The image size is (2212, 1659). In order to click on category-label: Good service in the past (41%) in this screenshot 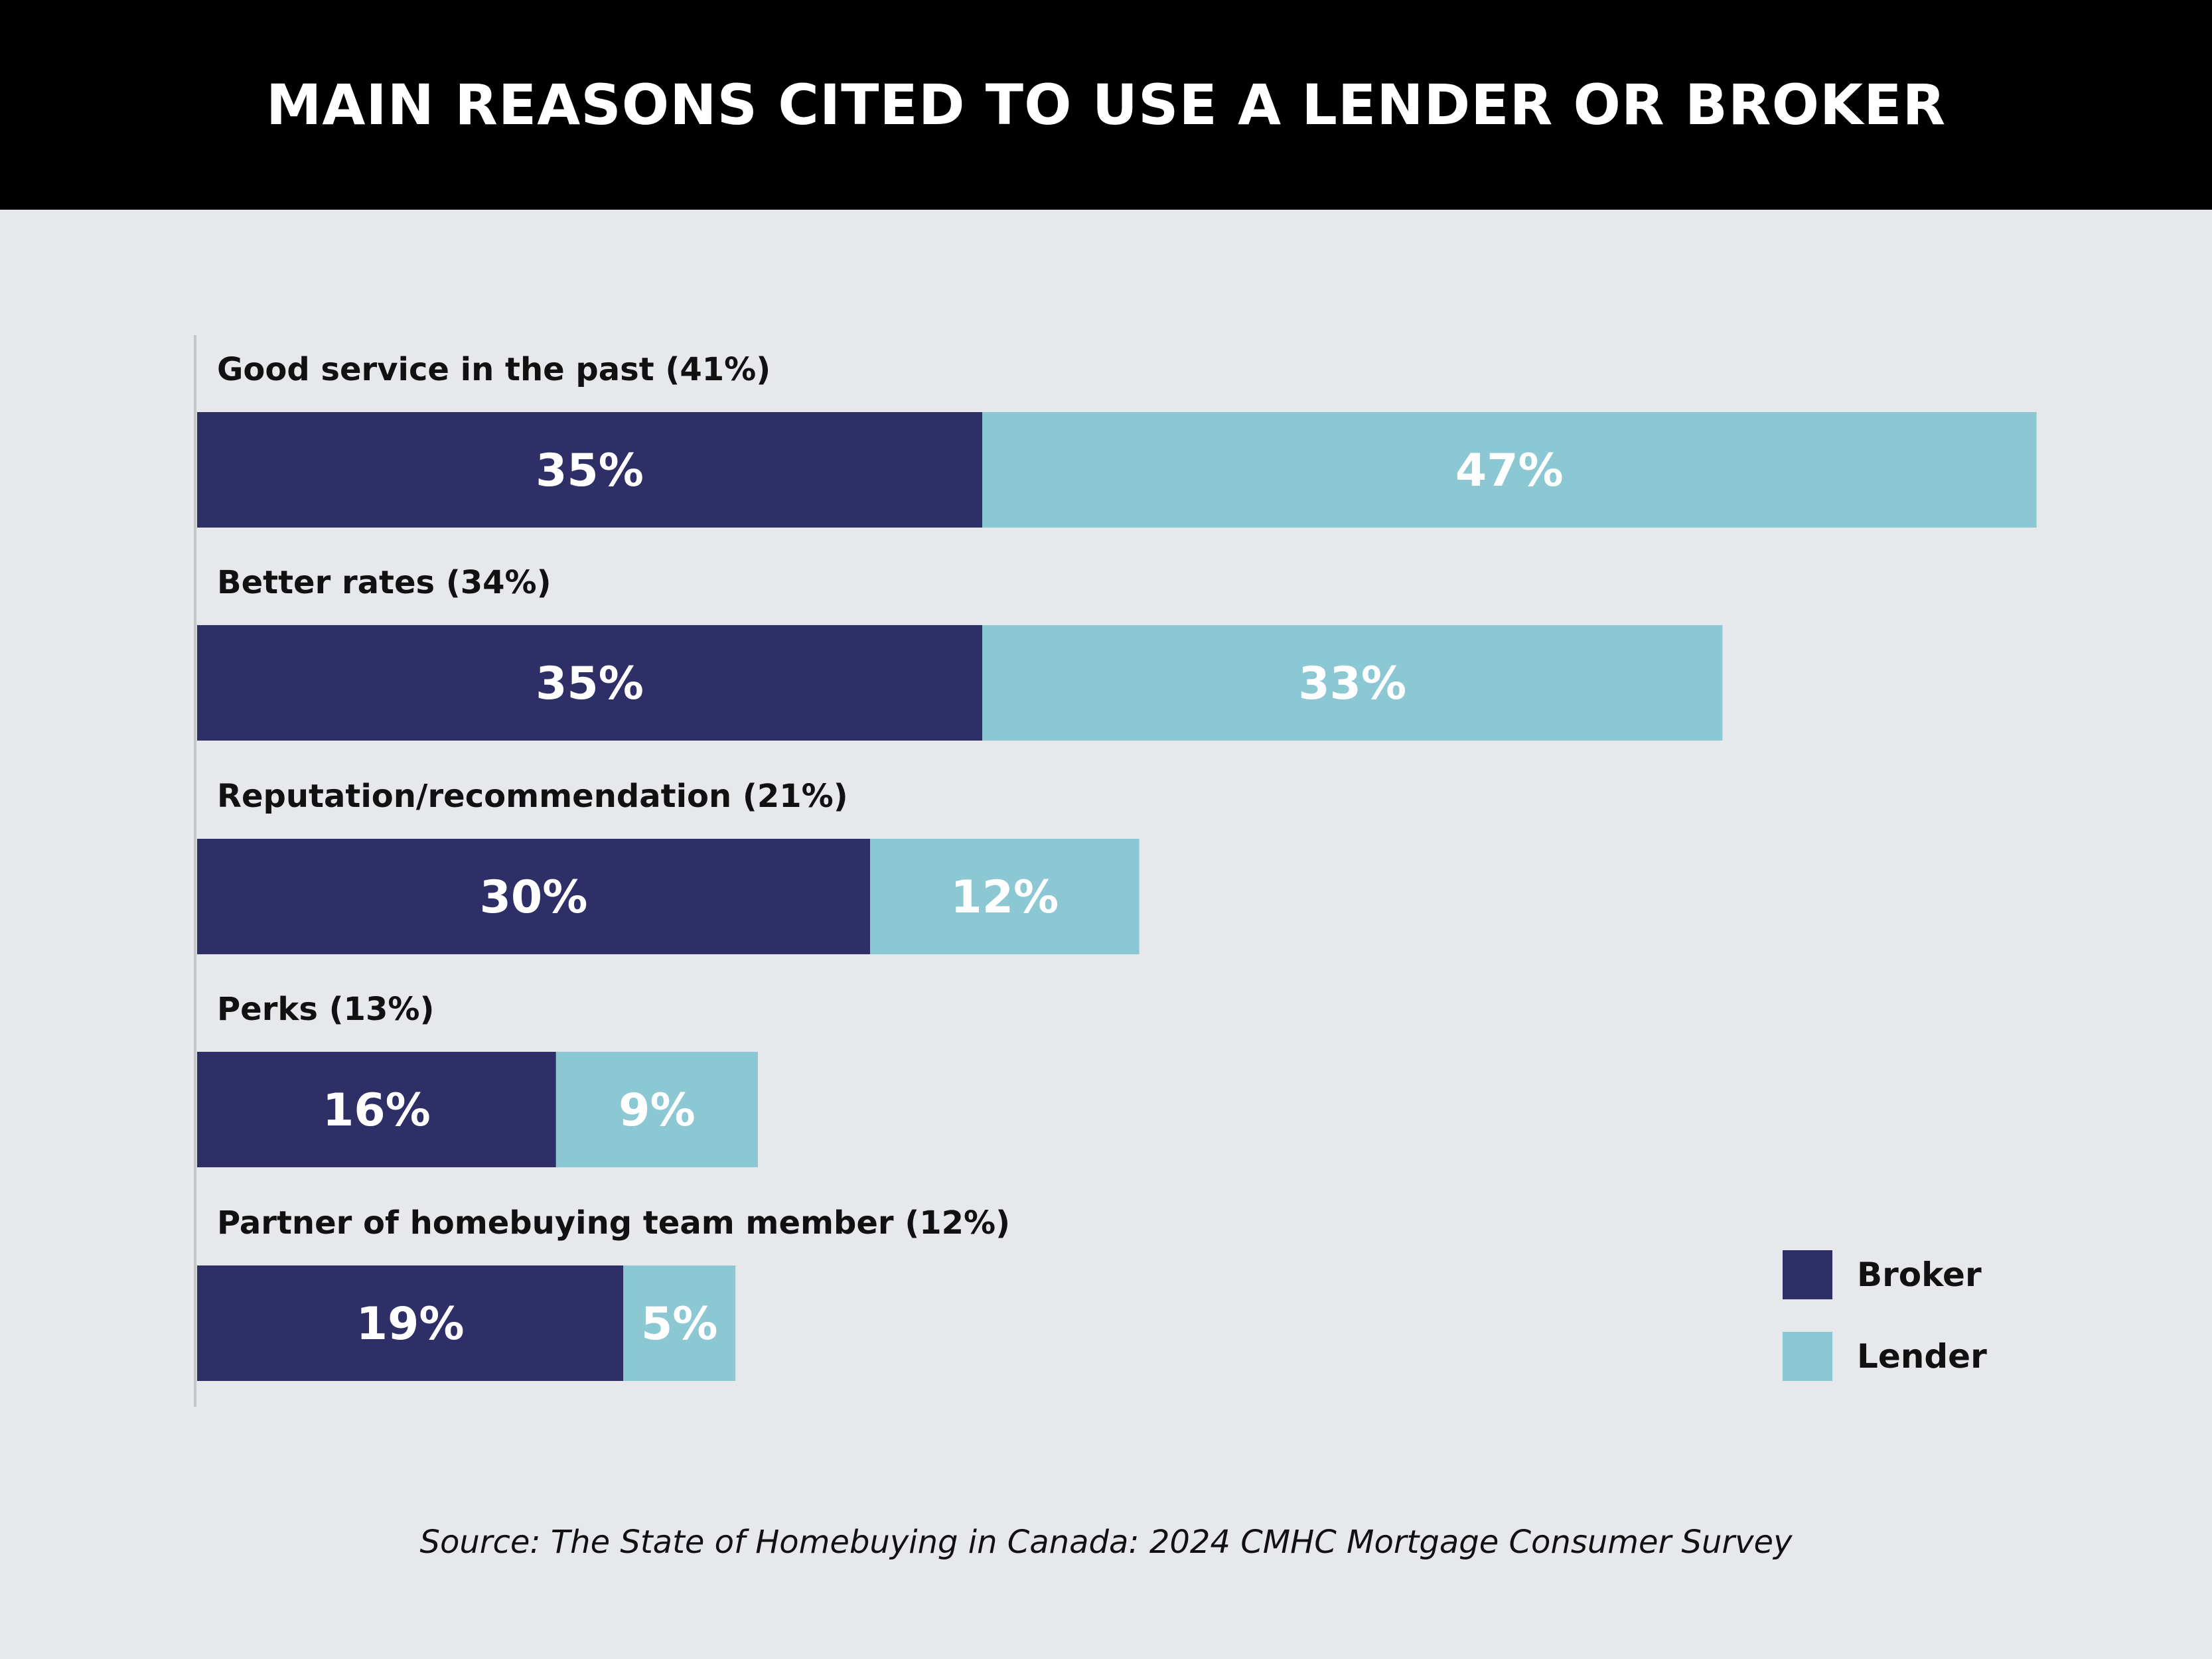, I will do `click(494, 369)`.